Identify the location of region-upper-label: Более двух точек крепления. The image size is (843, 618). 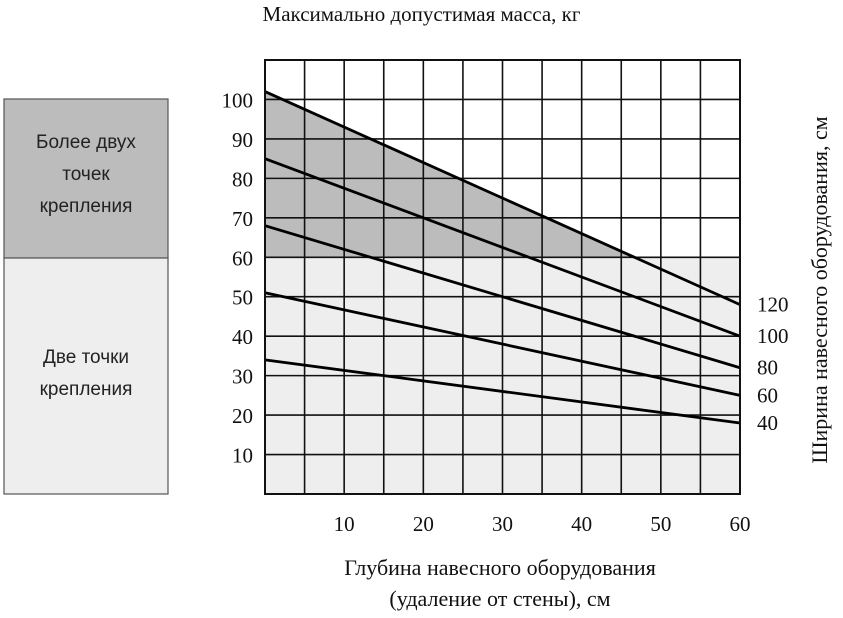
(86, 175).